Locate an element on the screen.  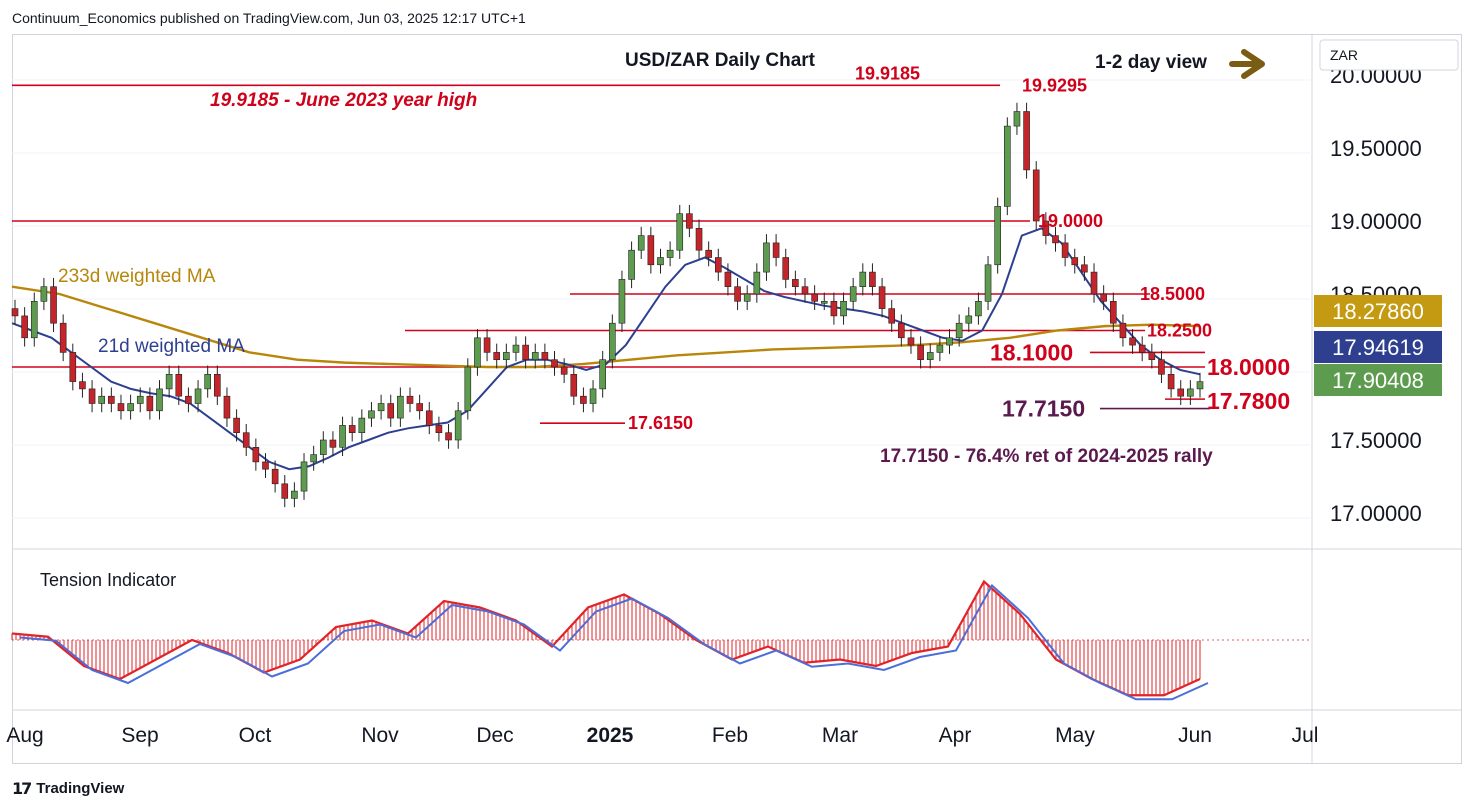
x-tick-label: 2025 is located at coordinates (610, 735).